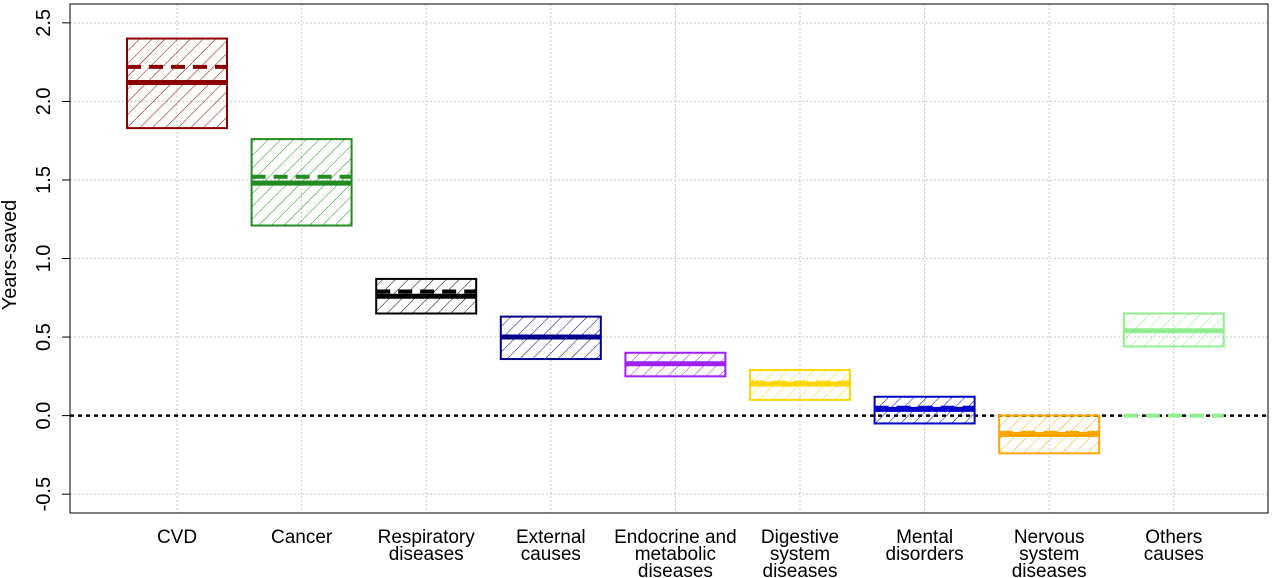  I want to click on category-label: External, so click(551, 537).